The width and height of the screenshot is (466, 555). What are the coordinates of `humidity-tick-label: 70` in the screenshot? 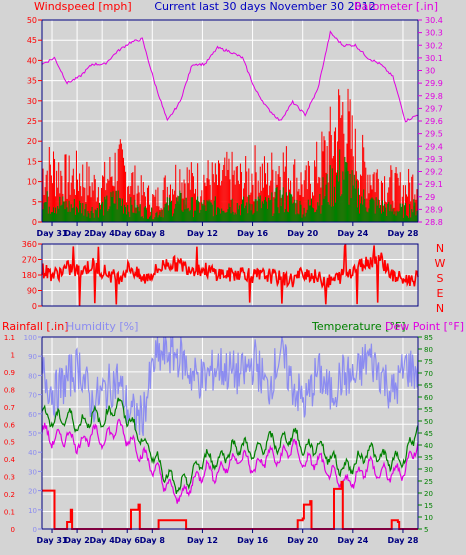 It's located at (32, 396).